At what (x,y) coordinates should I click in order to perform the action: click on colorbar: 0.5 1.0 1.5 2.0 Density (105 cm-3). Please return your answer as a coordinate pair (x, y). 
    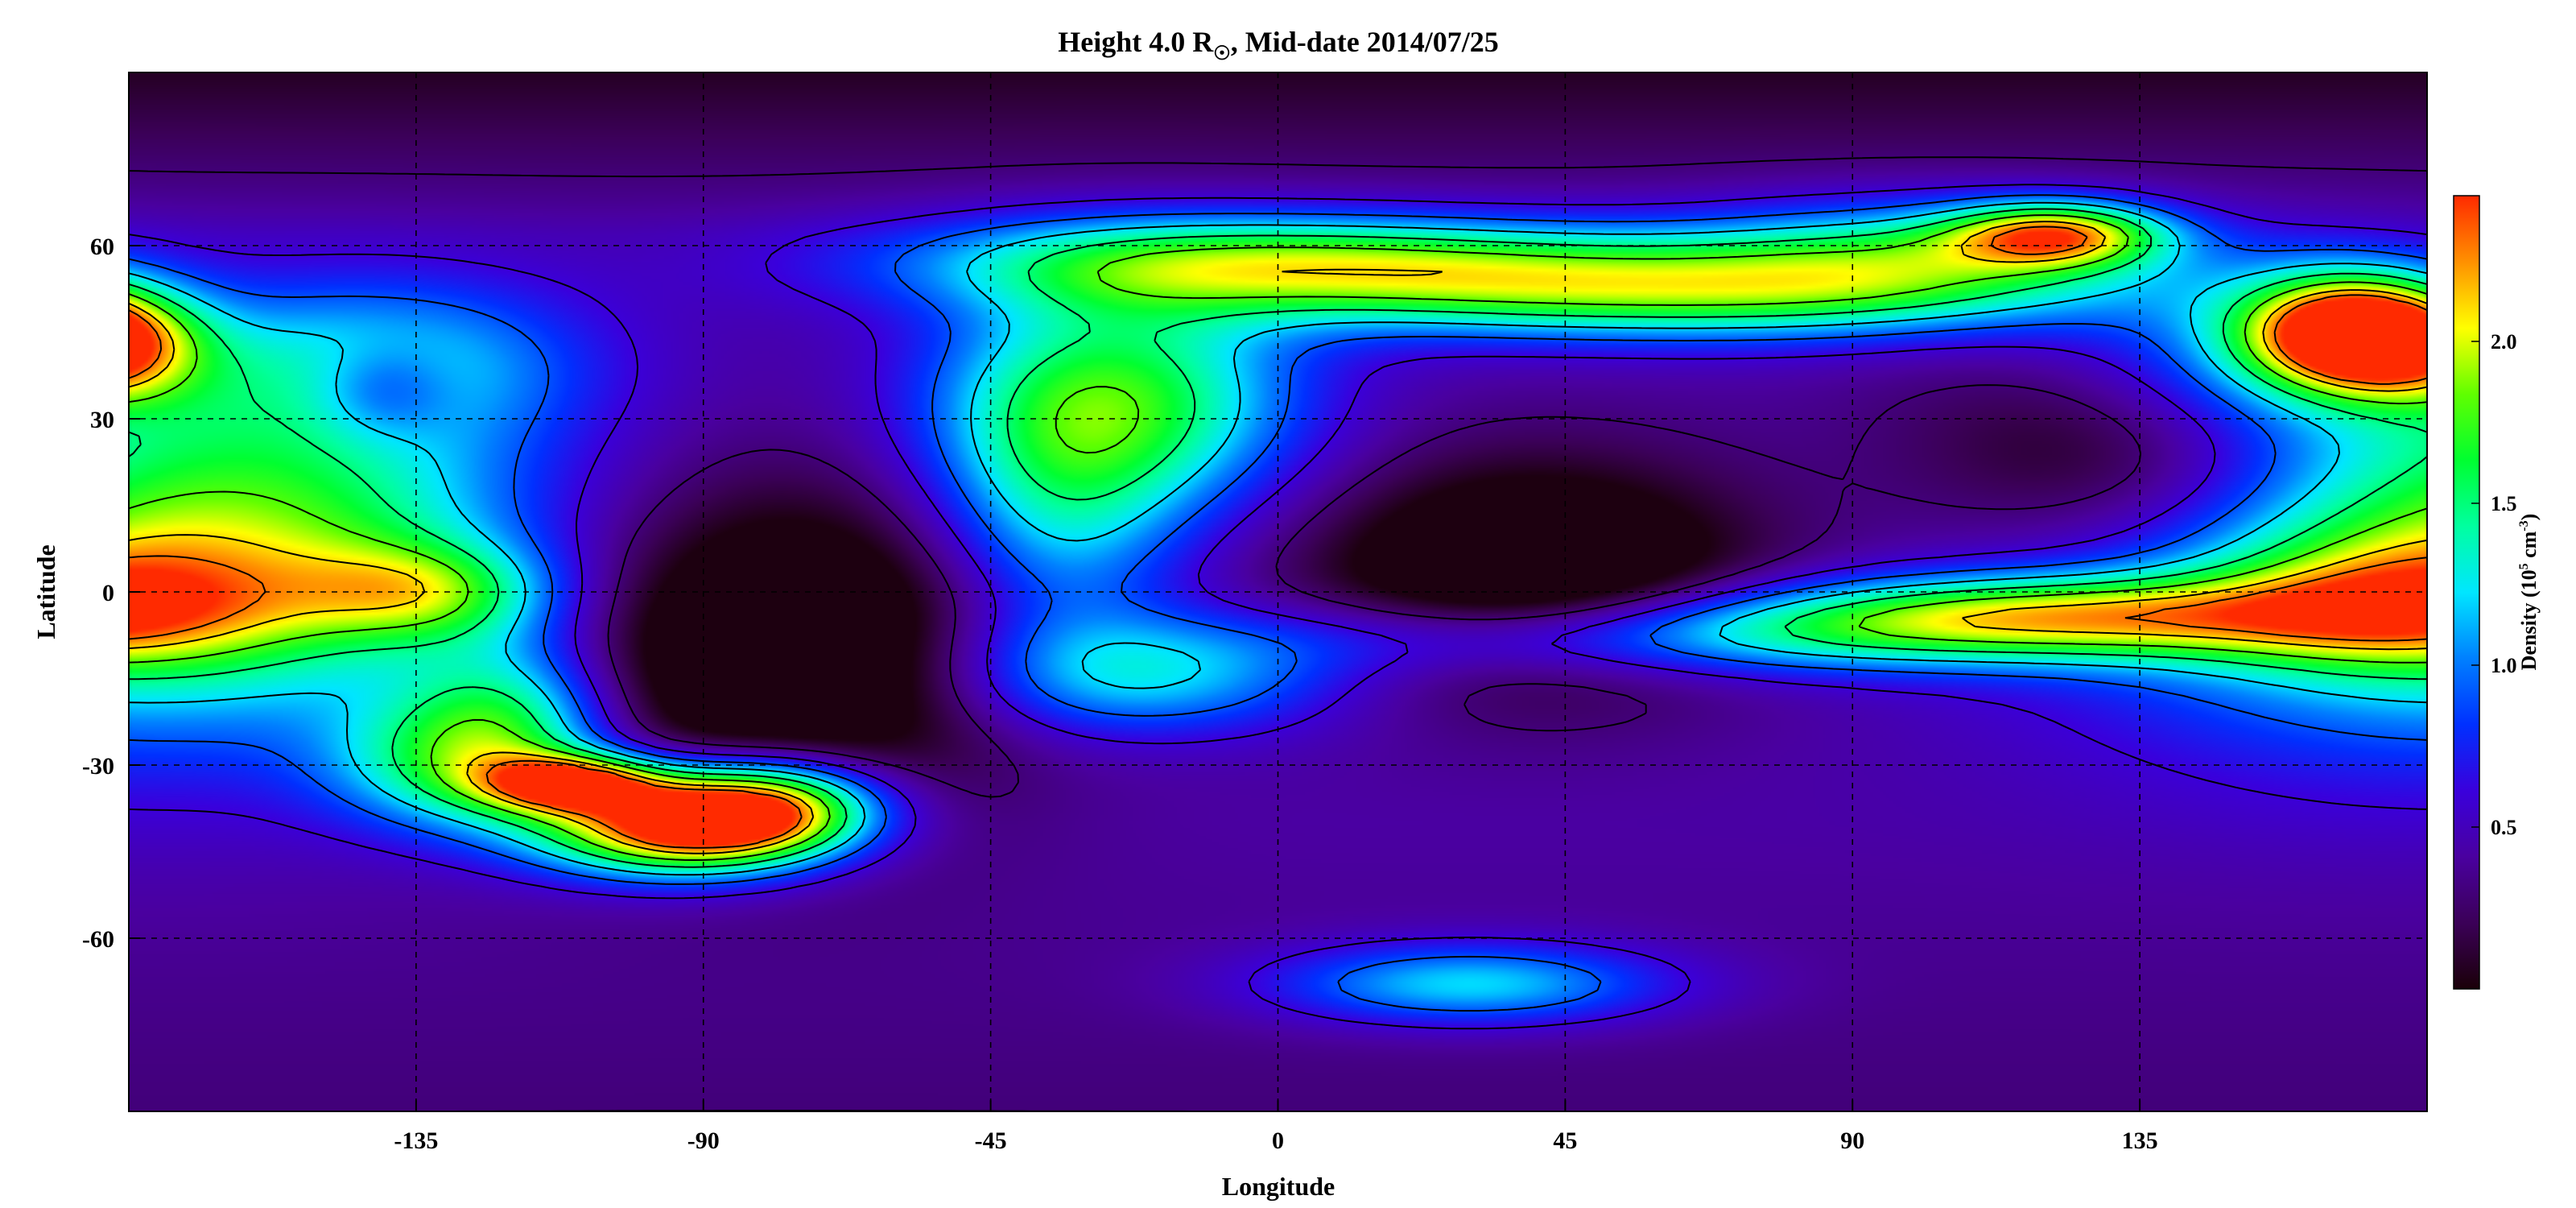
    Looking at the image, I should click on (2497, 592).